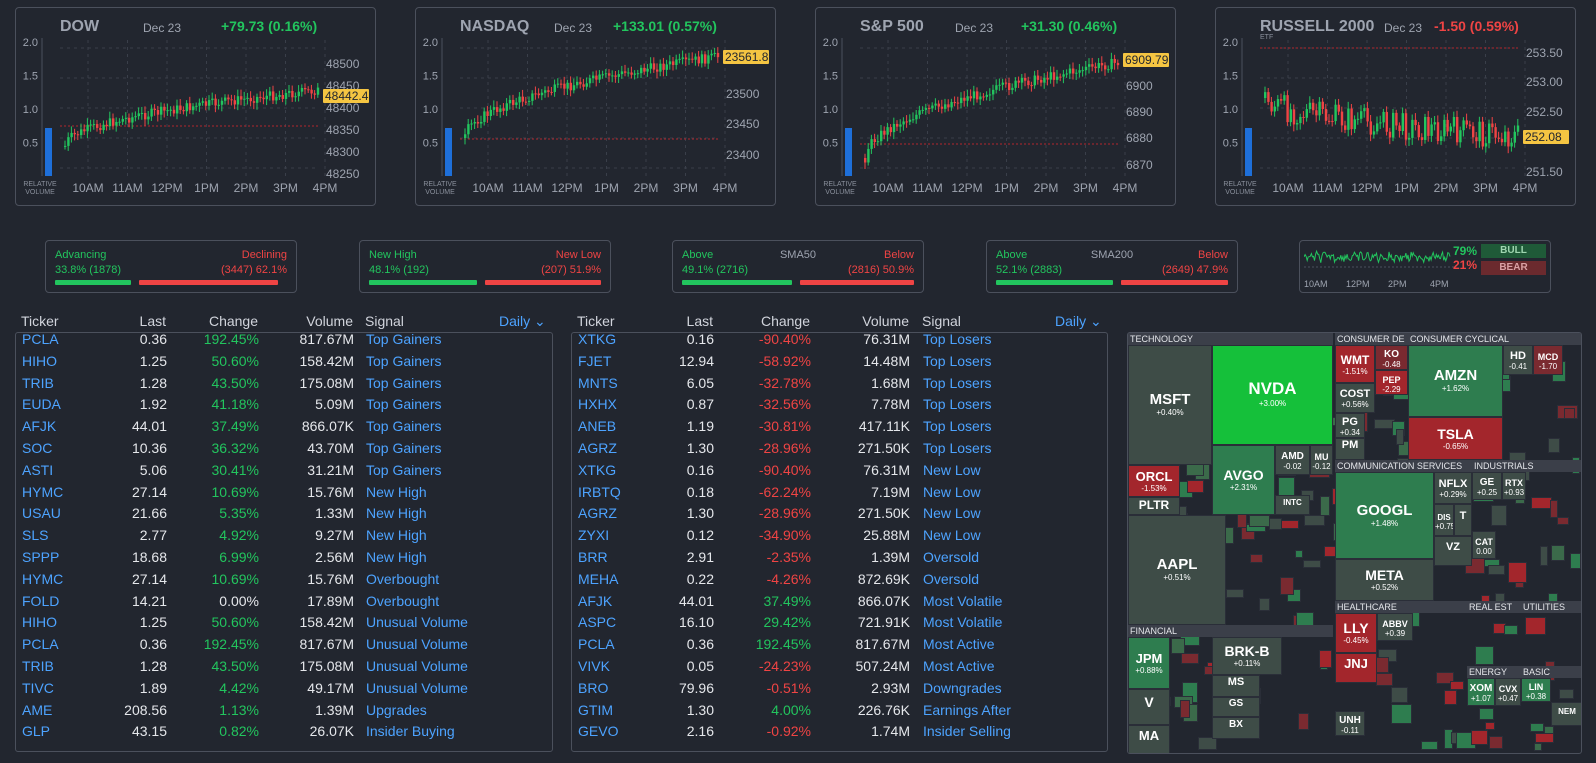 The width and height of the screenshot is (1596, 763). I want to click on signal-link: Overbought, so click(403, 600).